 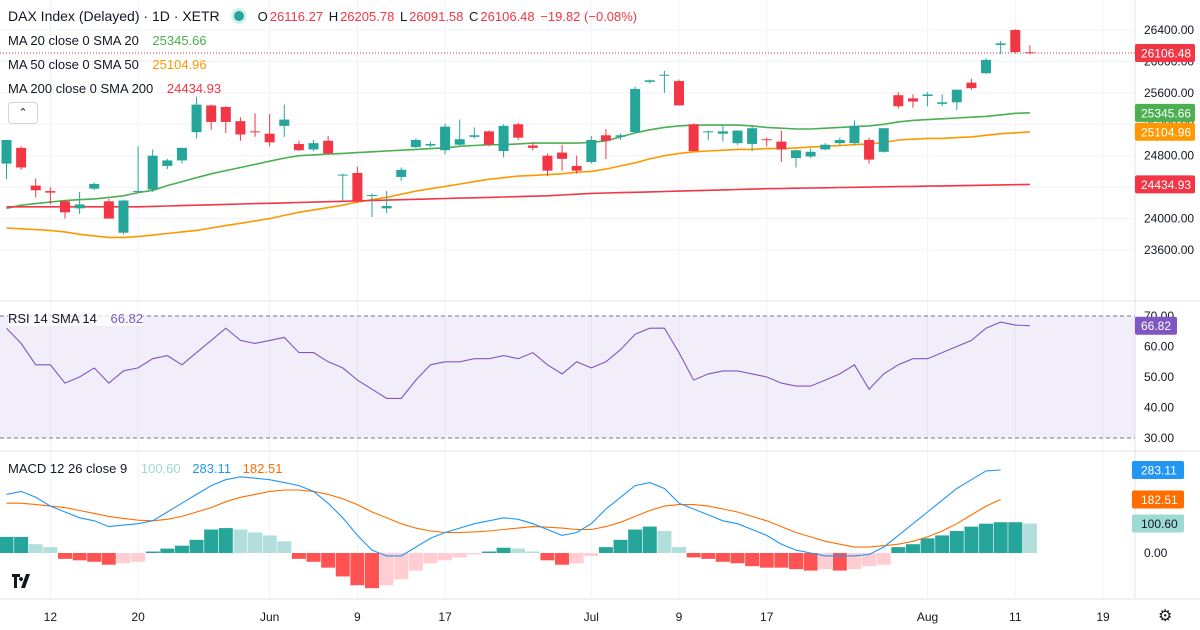 I want to click on gear-icon: ⚙, so click(x=1165, y=616).